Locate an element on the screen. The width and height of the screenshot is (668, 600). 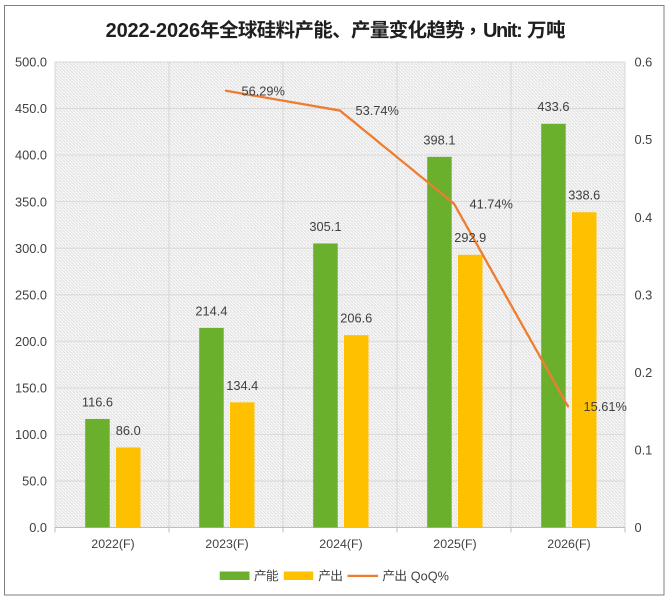
svg-text: 206.6 is located at coordinates (356, 318).